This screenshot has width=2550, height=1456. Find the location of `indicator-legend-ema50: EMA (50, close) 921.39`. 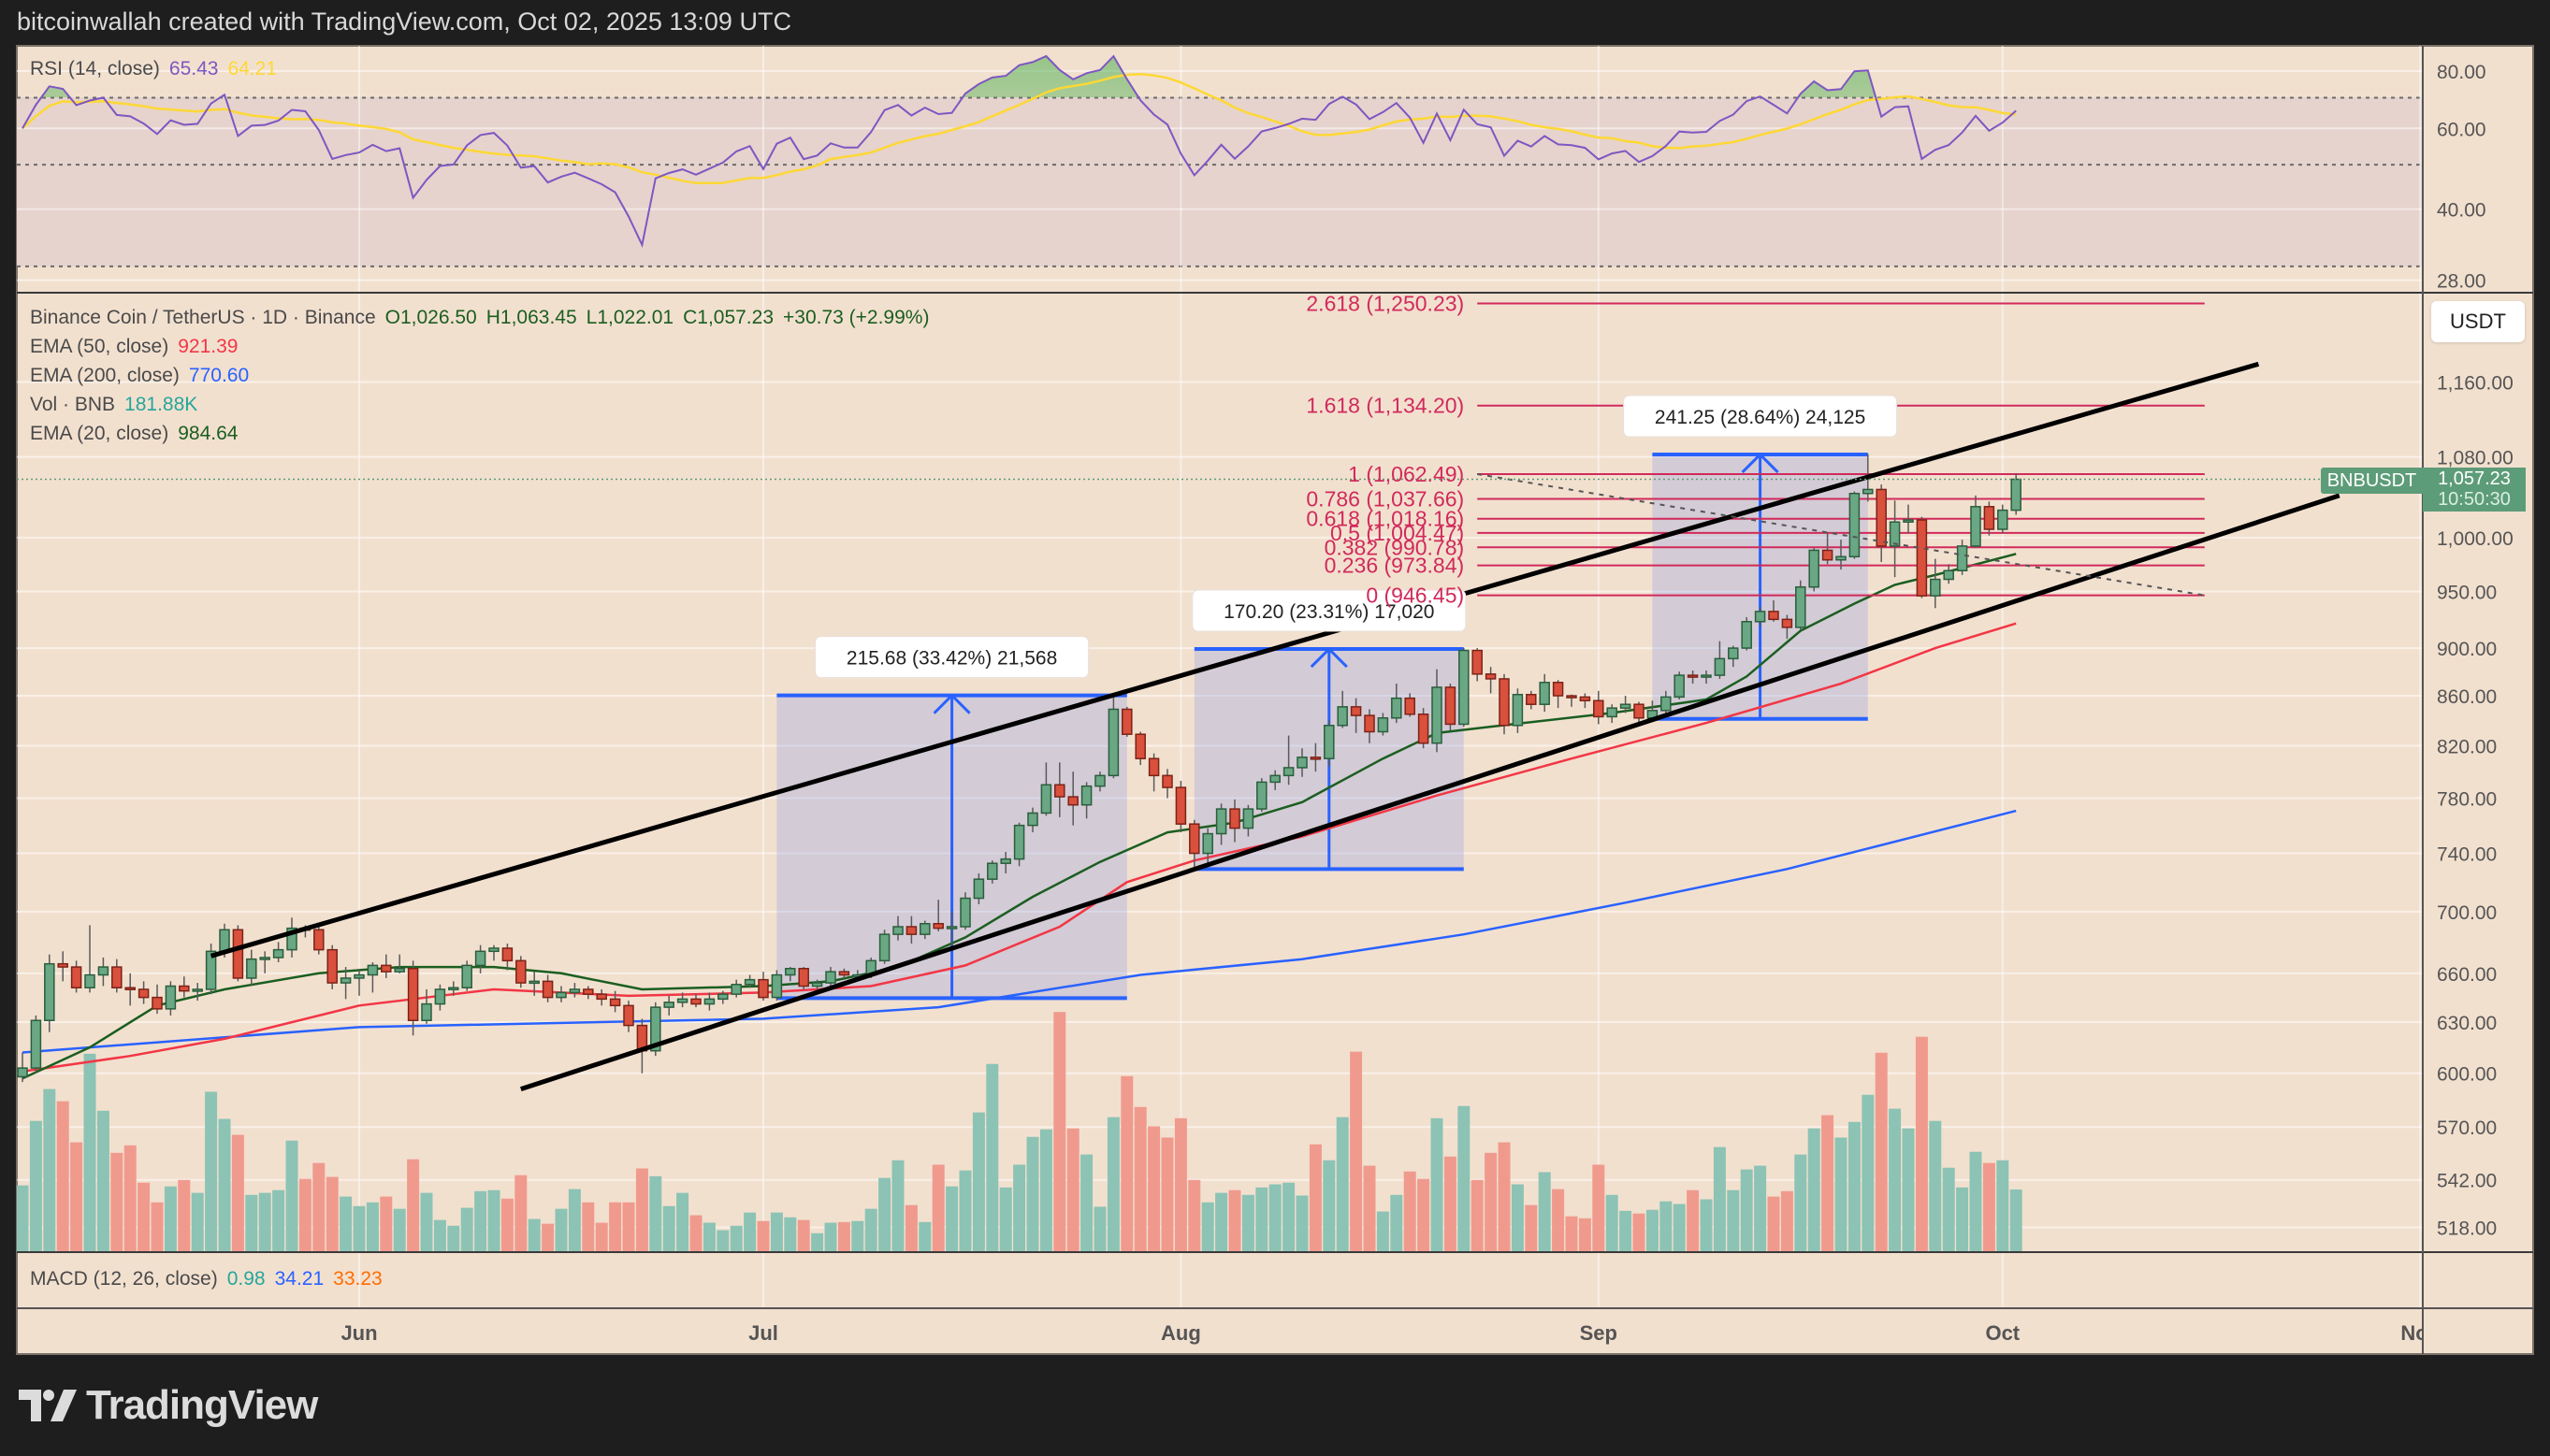

indicator-legend-ema50: EMA (50, close) 921.39 is located at coordinates (138, 347).